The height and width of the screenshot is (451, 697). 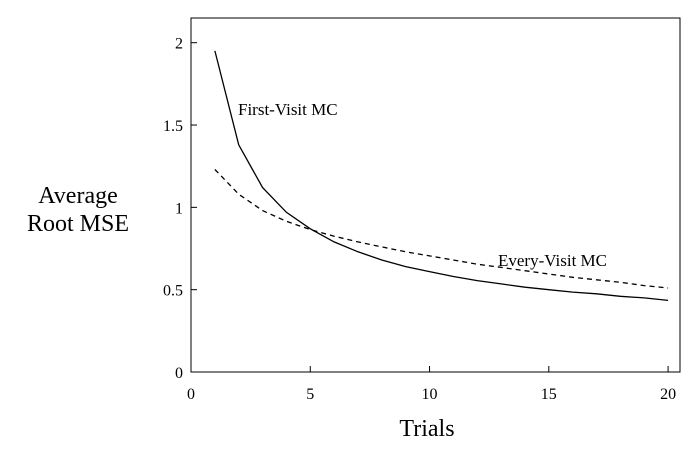 What do you see at coordinates (78, 196) in the screenshot?
I see `y-axis-title-line1: Average` at bounding box center [78, 196].